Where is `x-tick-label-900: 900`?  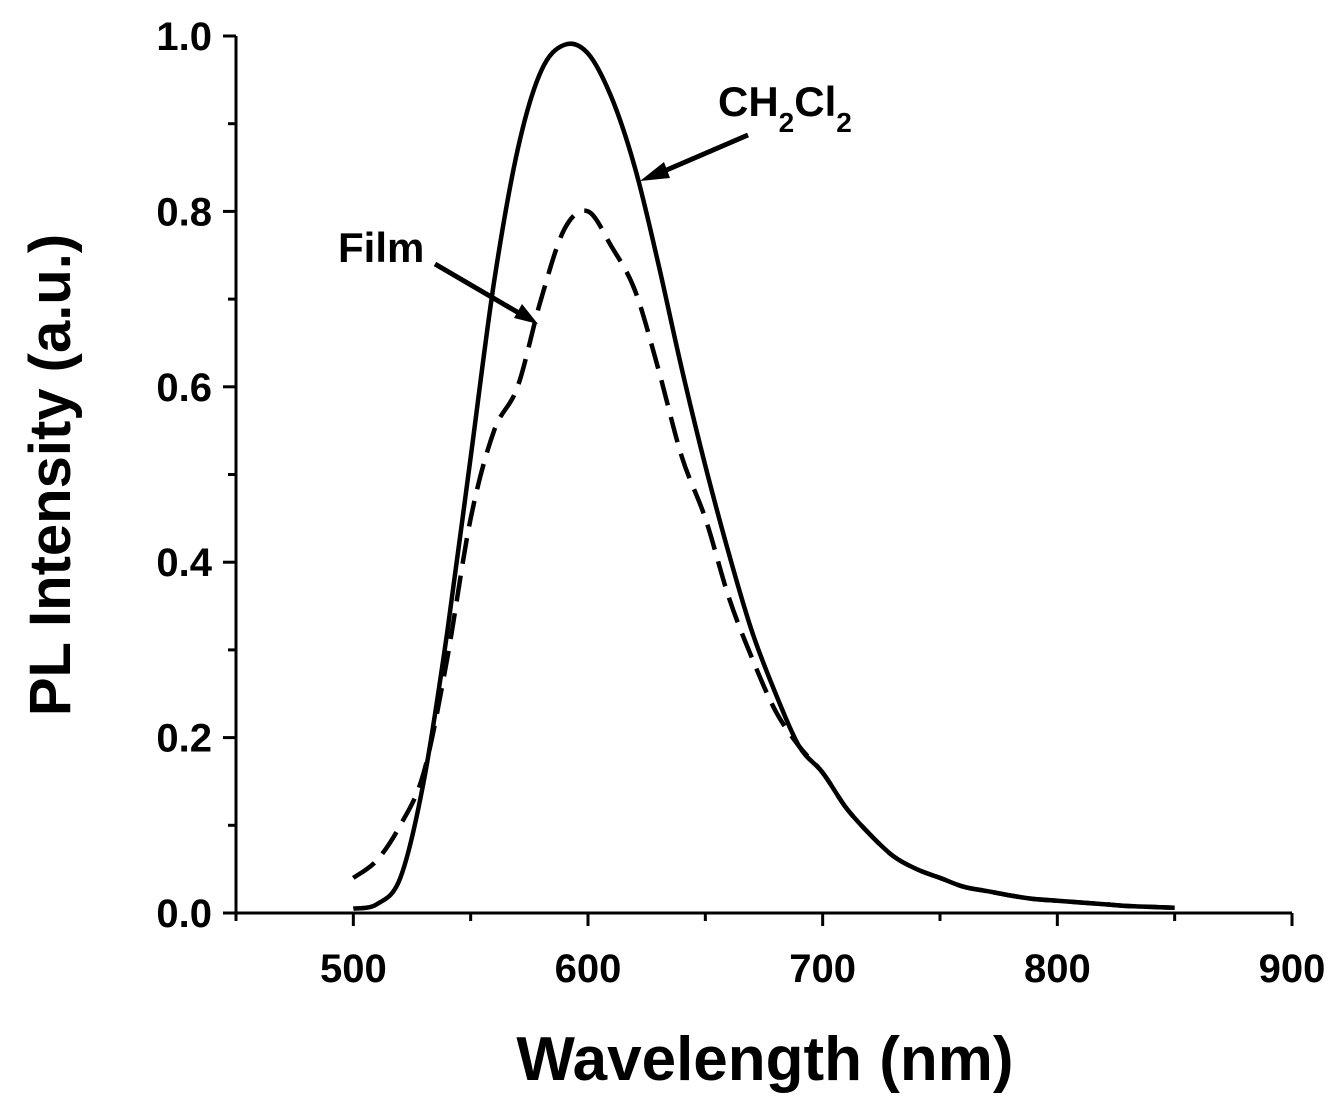 x-tick-label-900: 900 is located at coordinates (1292, 969).